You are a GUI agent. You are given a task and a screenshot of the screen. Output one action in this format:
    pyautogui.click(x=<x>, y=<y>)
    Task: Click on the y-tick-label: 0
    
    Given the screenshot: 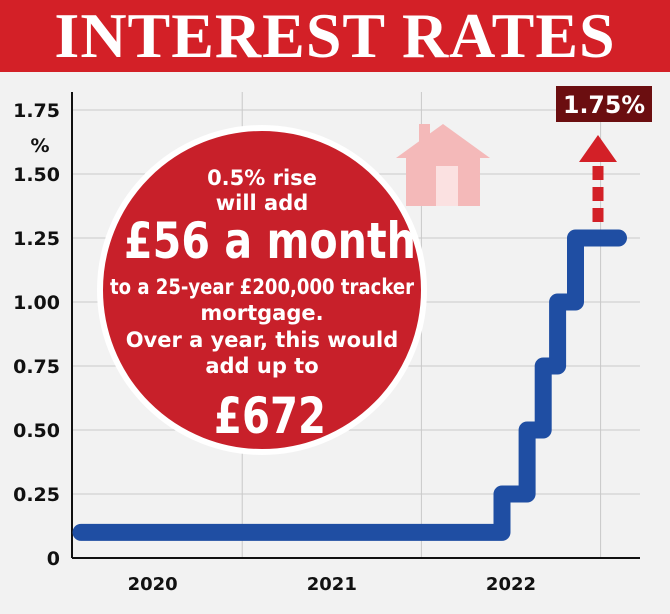 What is the action you would take?
    pyautogui.click(x=53, y=559)
    